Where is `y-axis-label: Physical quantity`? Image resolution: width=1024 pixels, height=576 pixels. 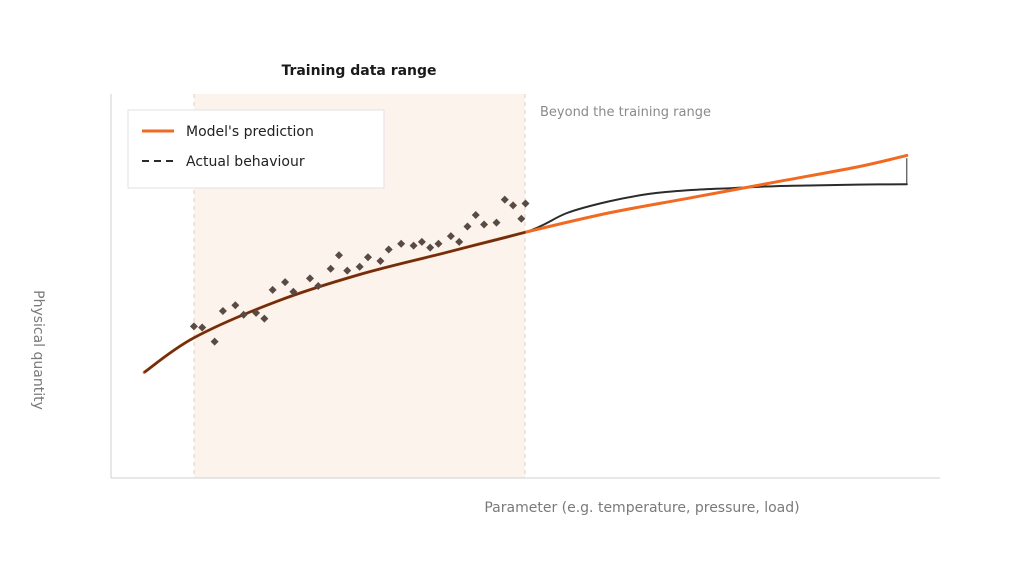
y-axis-label: Physical quantity is located at coordinates (38, 350).